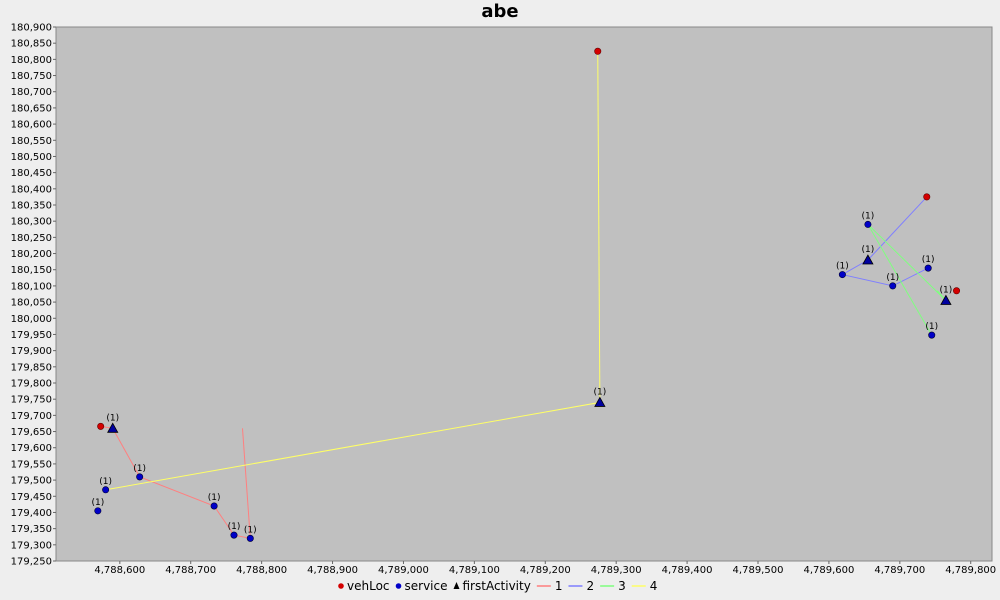 This screenshot has height=600, width=1000. What do you see at coordinates (581, 586) in the screenshot?
I see `legend-item-2: 2` at bounding box center [581, 586].